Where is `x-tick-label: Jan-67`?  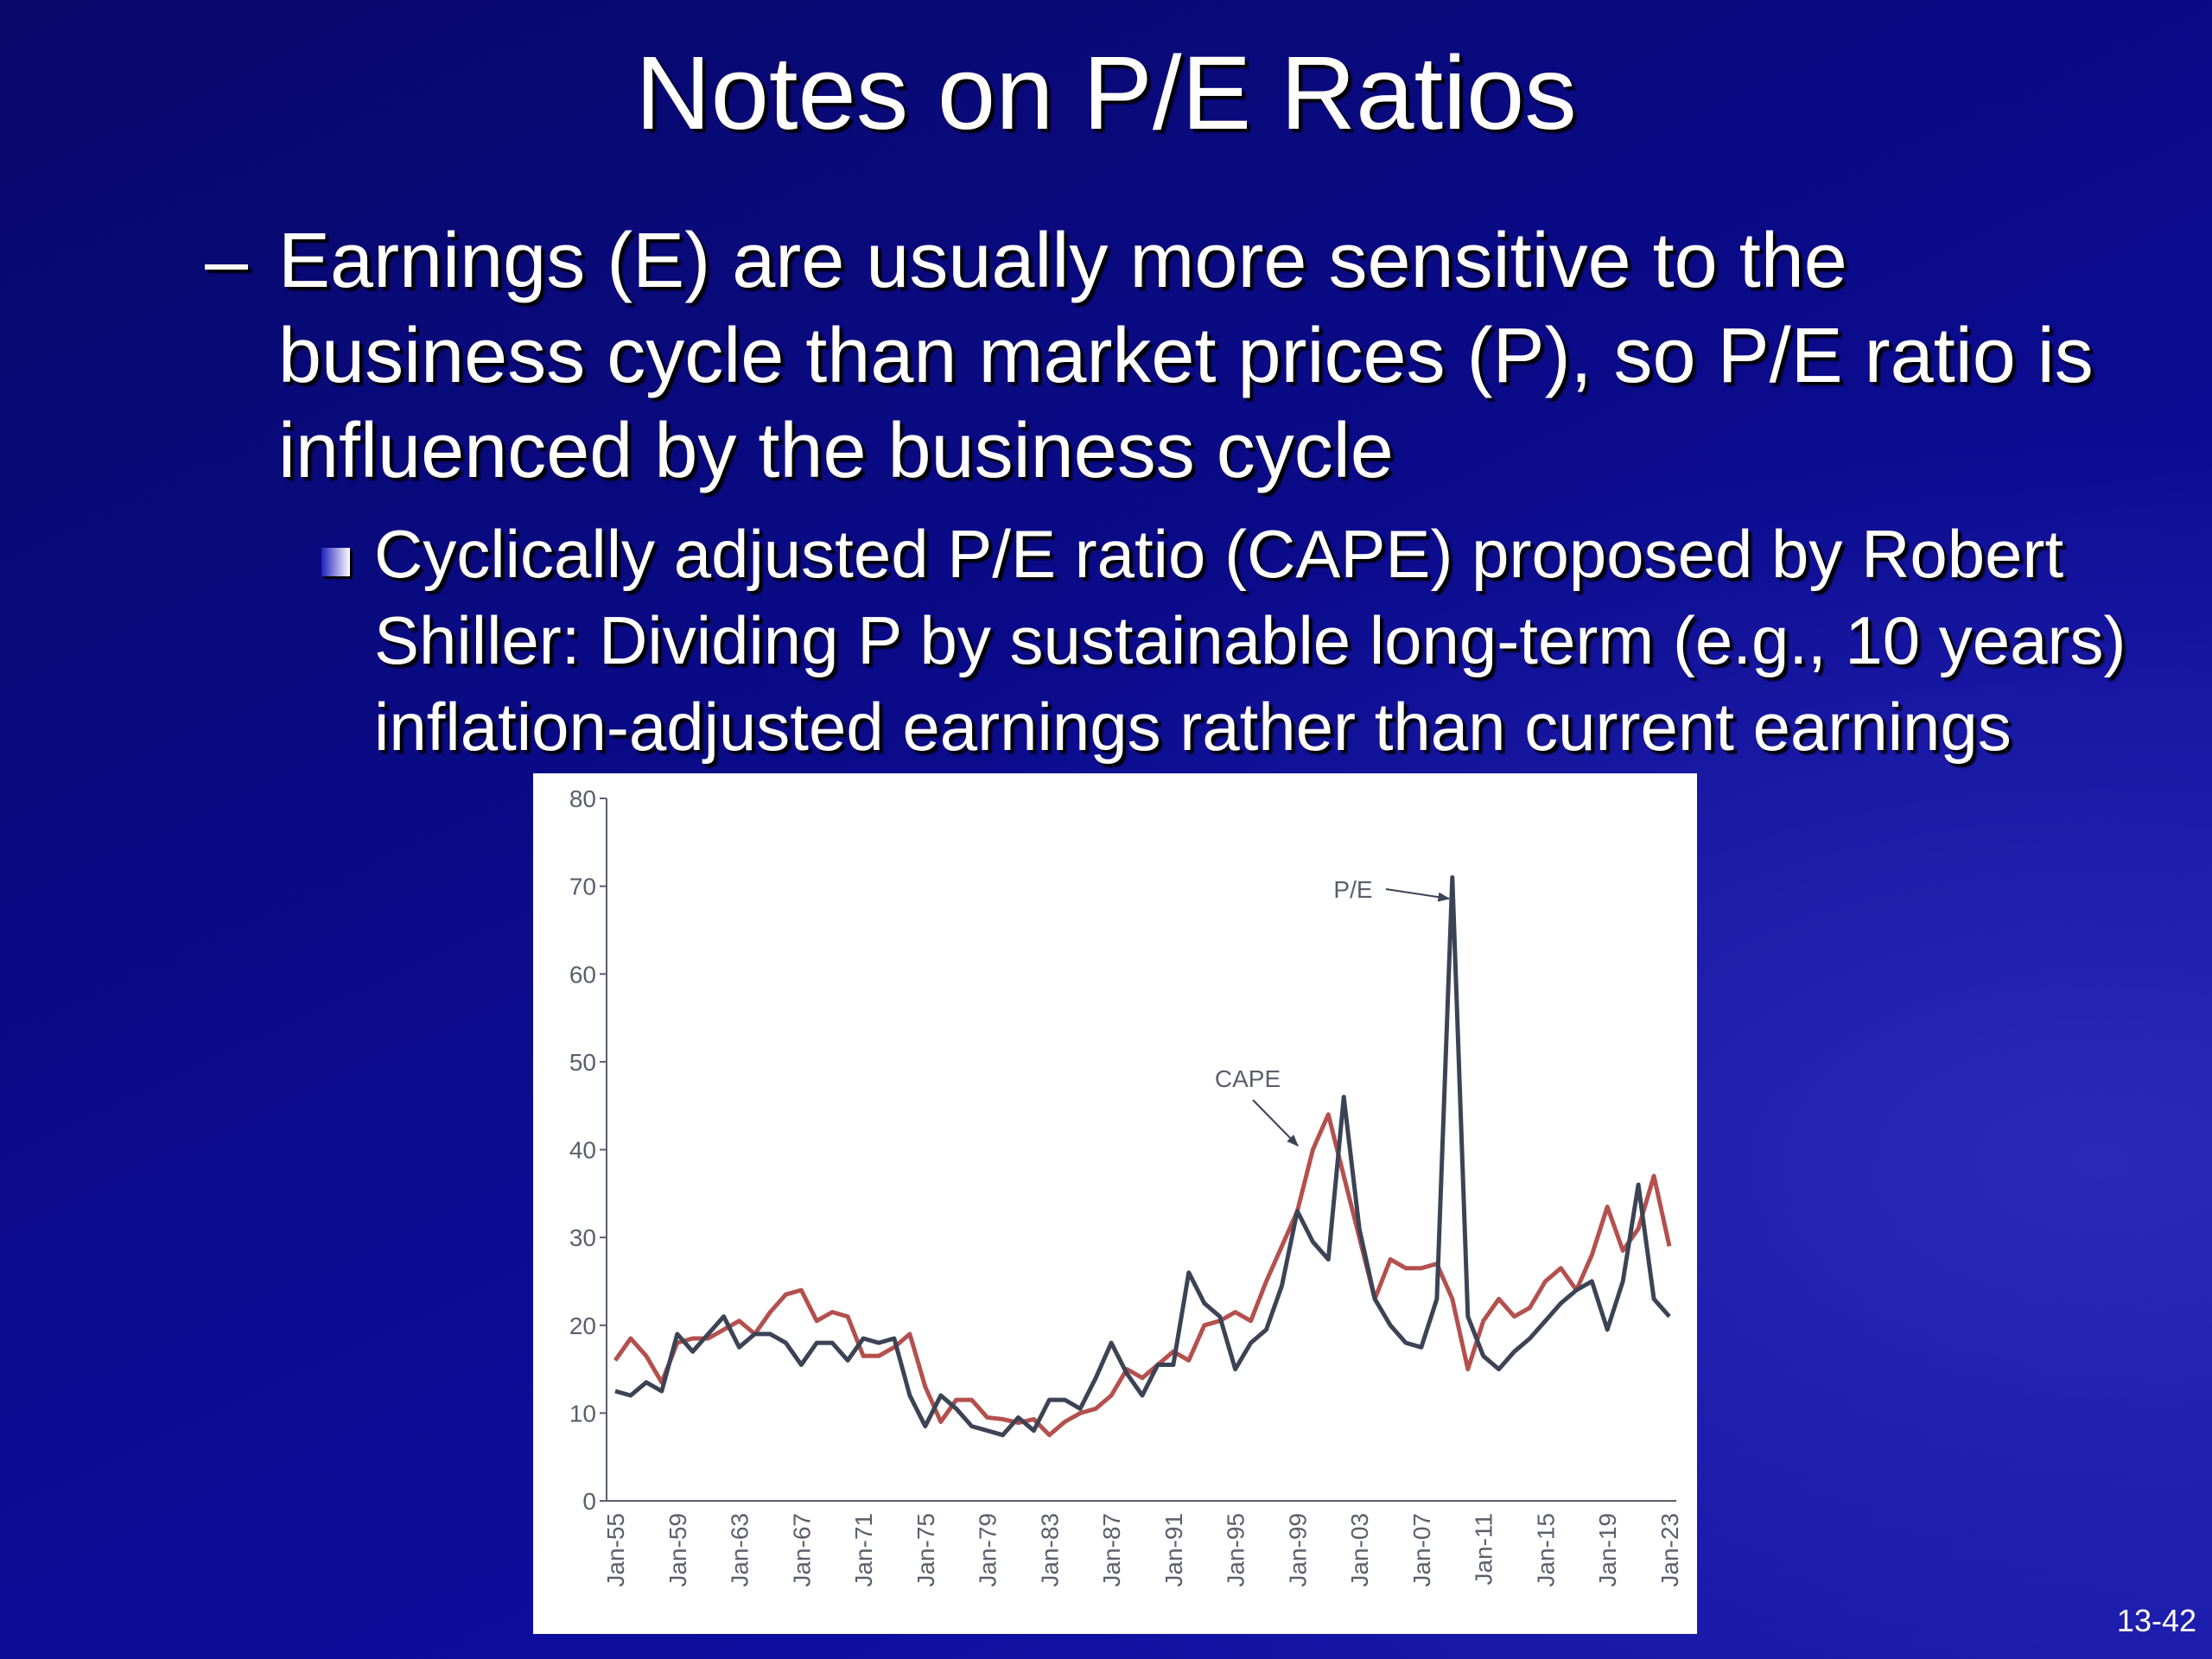 x-tick-label: Jan-67 is located at coordinates (801, 1550).